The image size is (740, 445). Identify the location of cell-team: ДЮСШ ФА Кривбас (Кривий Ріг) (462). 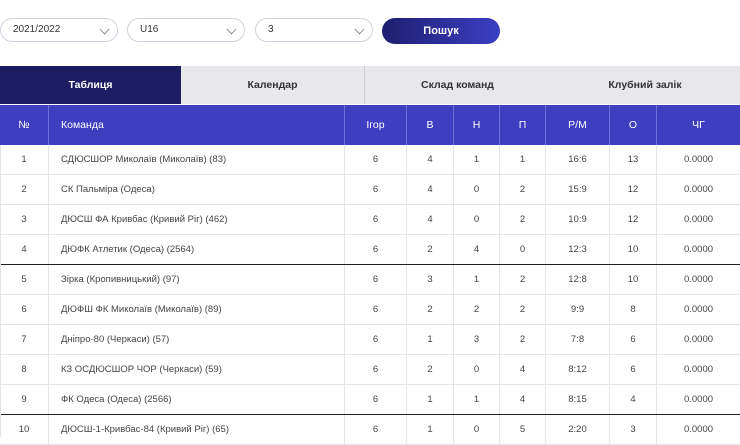
(197, 219).